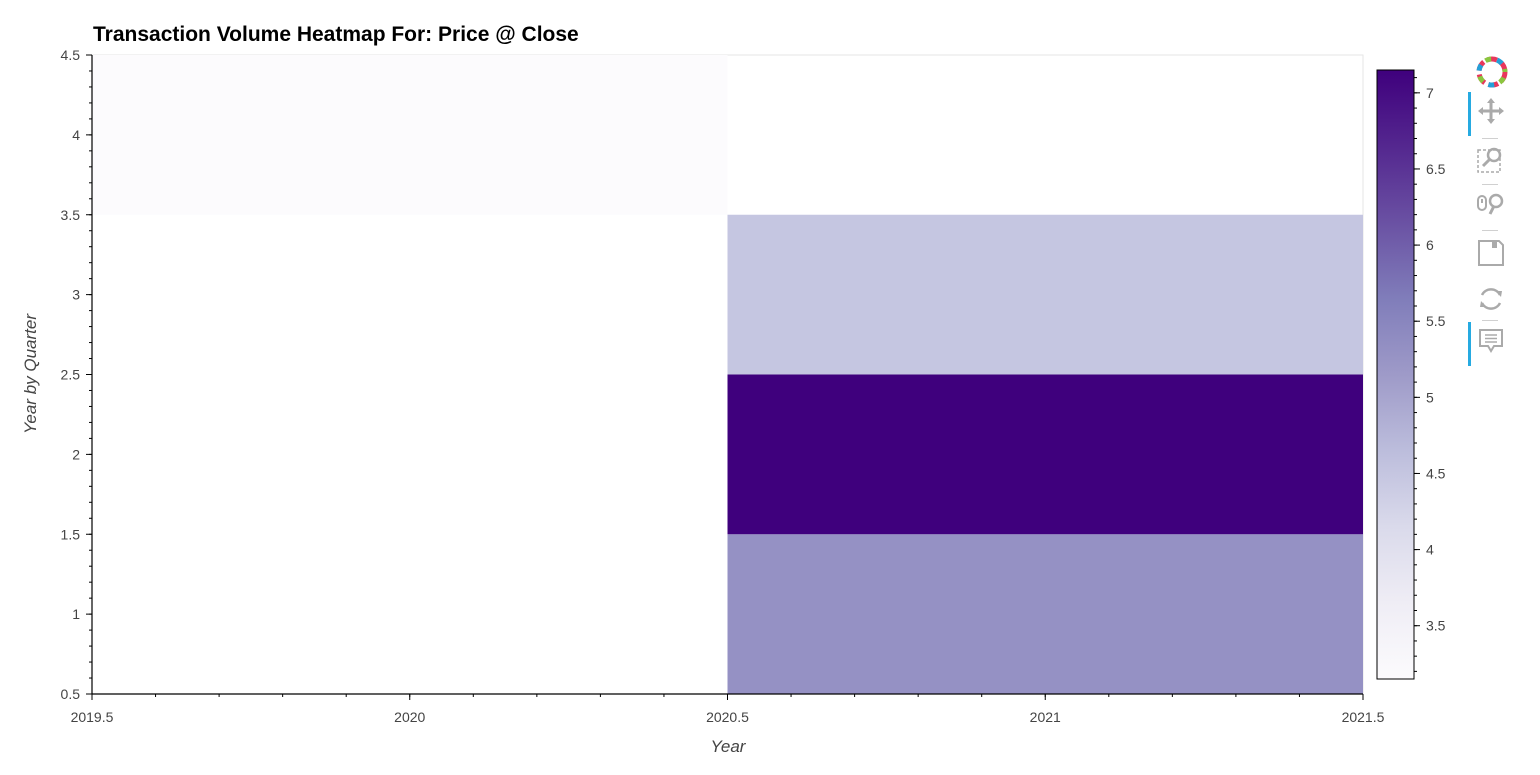 This screenshot has height=775, width=1540. What do you see at coordinates (71, 694) in the screenshot?
I see `y-tick-label: 0.5` at bounding box center [71, 694].